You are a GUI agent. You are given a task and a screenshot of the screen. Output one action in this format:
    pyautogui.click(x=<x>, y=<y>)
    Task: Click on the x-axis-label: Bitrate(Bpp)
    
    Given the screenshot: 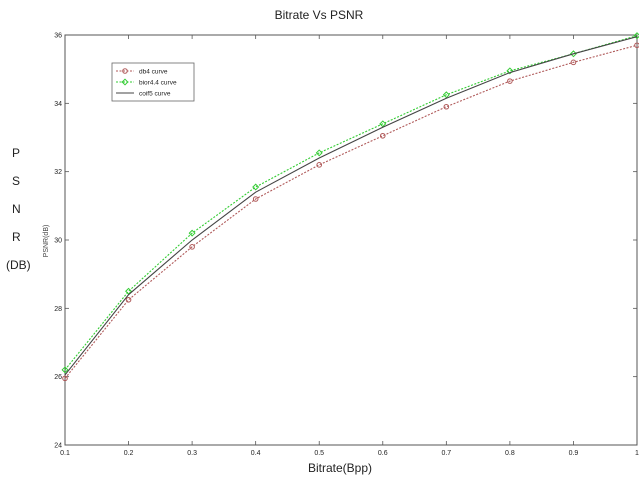 What is the action you would take?
    pyautogui.click(x=340, y=468)
    